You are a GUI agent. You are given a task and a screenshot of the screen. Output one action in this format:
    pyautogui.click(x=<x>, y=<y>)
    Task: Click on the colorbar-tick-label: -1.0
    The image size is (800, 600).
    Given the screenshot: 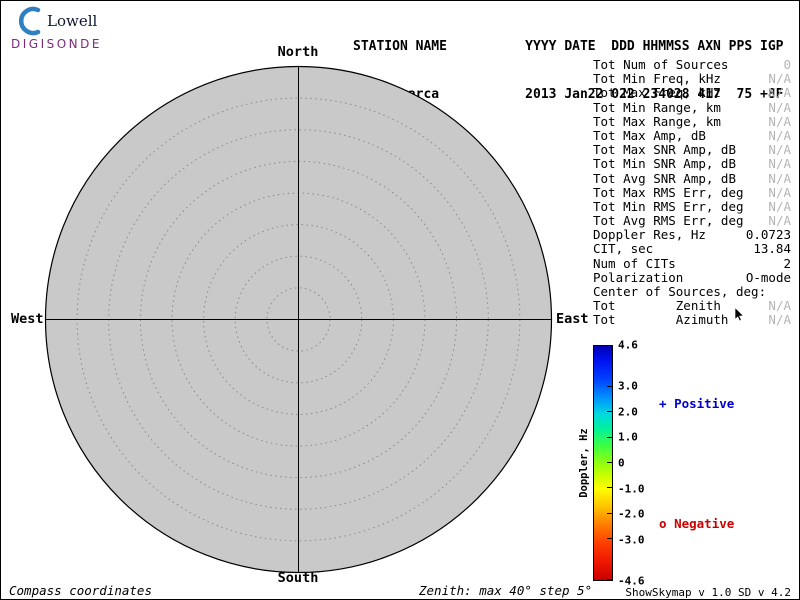 What is the action you would take?
    pyautogui.click(x=631, y=489)
    